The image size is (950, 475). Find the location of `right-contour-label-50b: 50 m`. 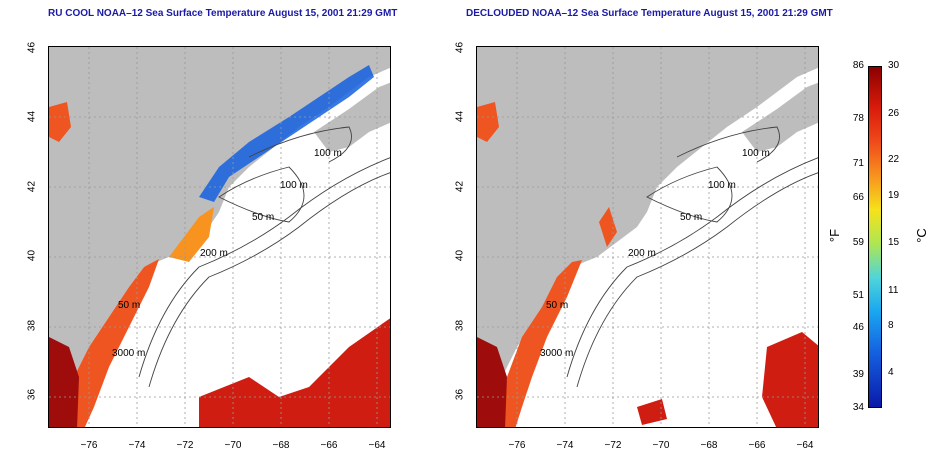

right-contour-label-50b: 50 m is located at coordinates (557, 305).